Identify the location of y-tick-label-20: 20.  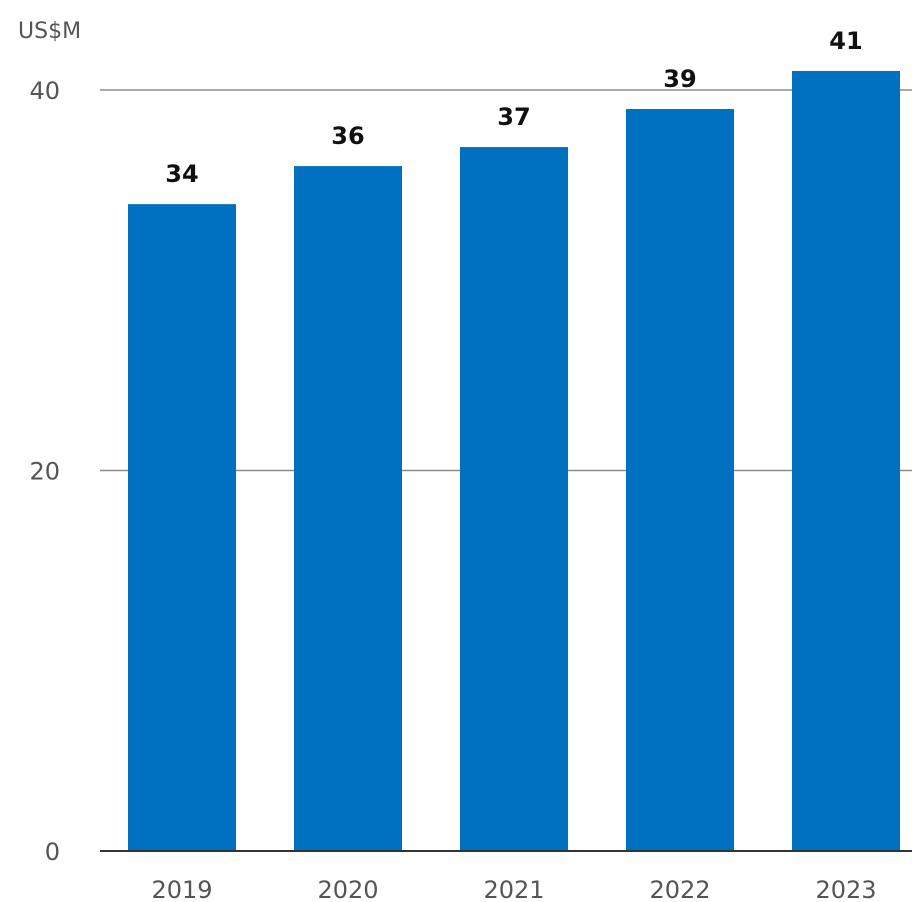
(44, 472).